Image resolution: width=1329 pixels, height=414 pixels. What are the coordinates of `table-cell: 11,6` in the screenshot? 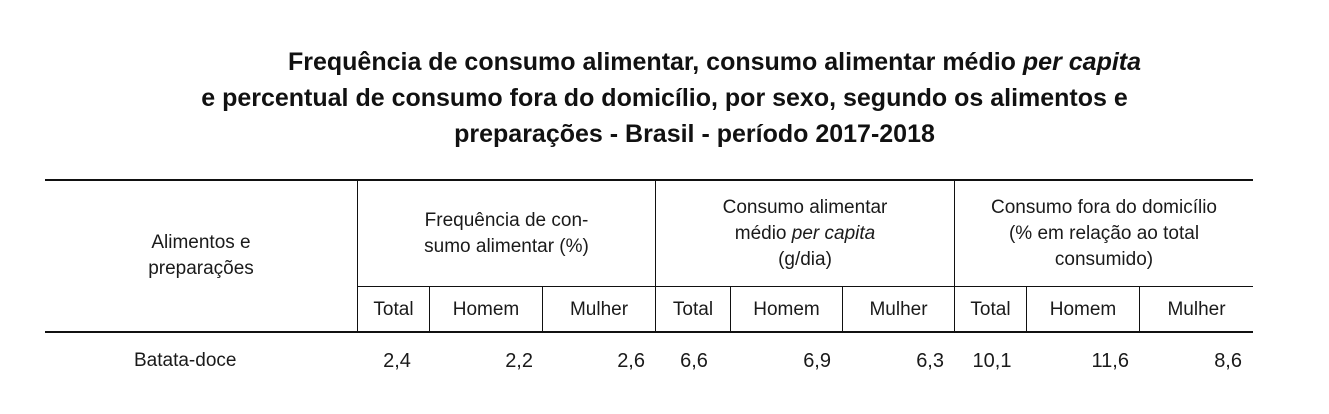 It's located at (1110, 361).